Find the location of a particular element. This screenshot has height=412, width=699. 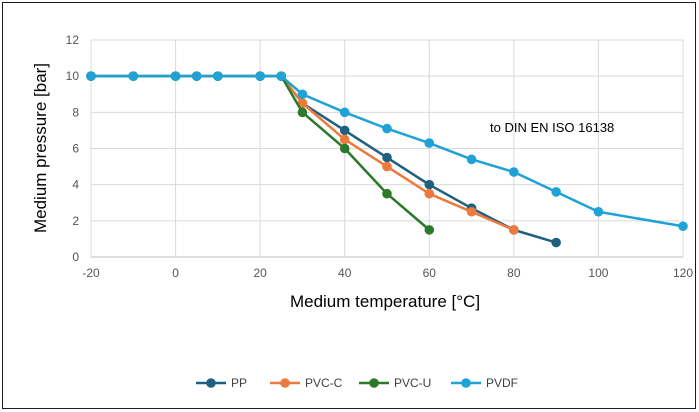

legend-label: PVC-U is located at coordinates (412, 383).